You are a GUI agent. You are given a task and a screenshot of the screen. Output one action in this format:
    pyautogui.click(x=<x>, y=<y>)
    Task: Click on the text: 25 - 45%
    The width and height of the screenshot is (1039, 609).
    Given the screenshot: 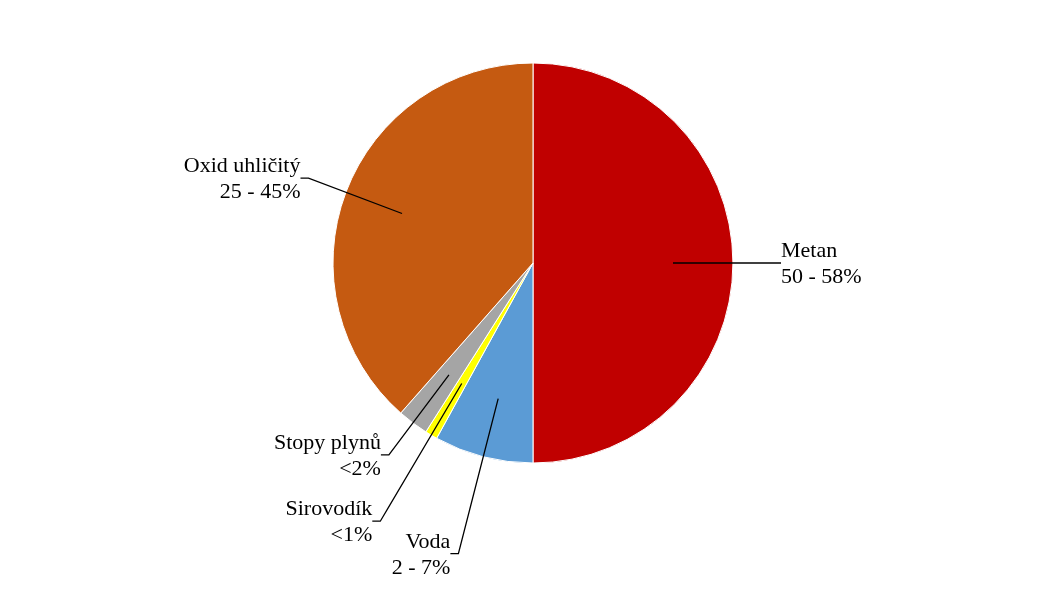 What is the action you would take?
    pyautogui.click(x=260, y=191)
    